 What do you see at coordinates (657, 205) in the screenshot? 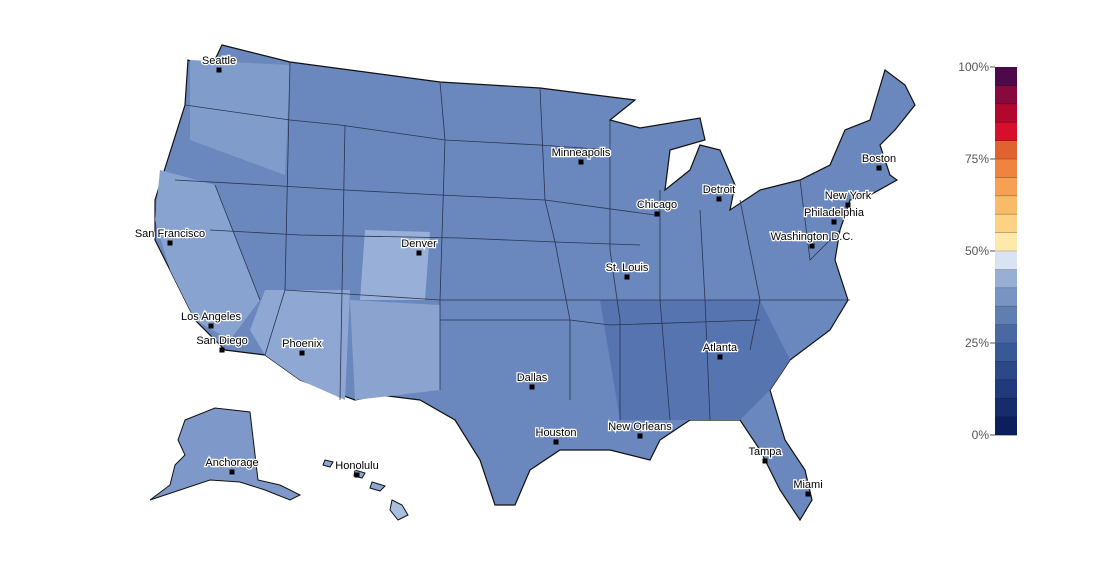
I see `city-label: Chicago` at bounding box center [657, 205].